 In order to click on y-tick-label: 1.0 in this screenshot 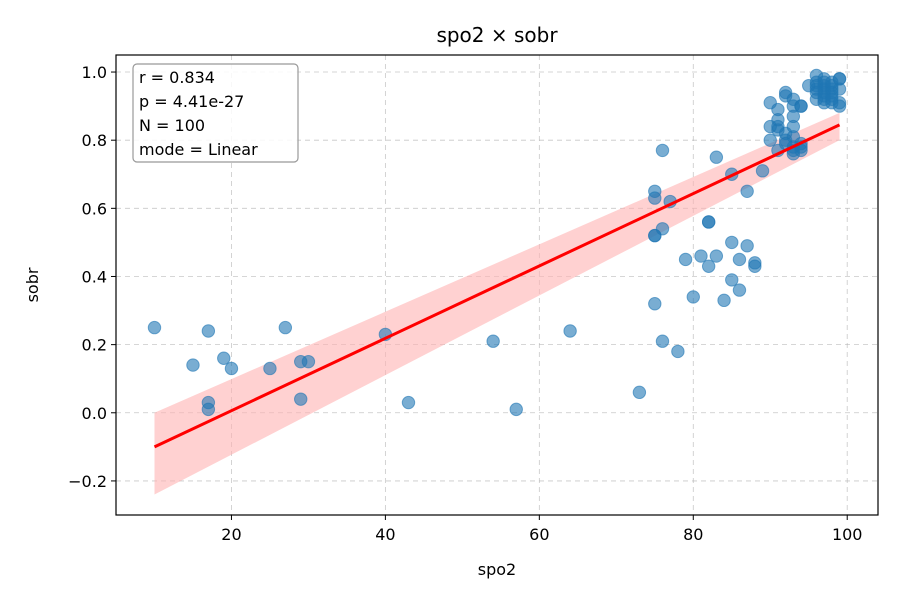, I will do `click(94, 72)`.